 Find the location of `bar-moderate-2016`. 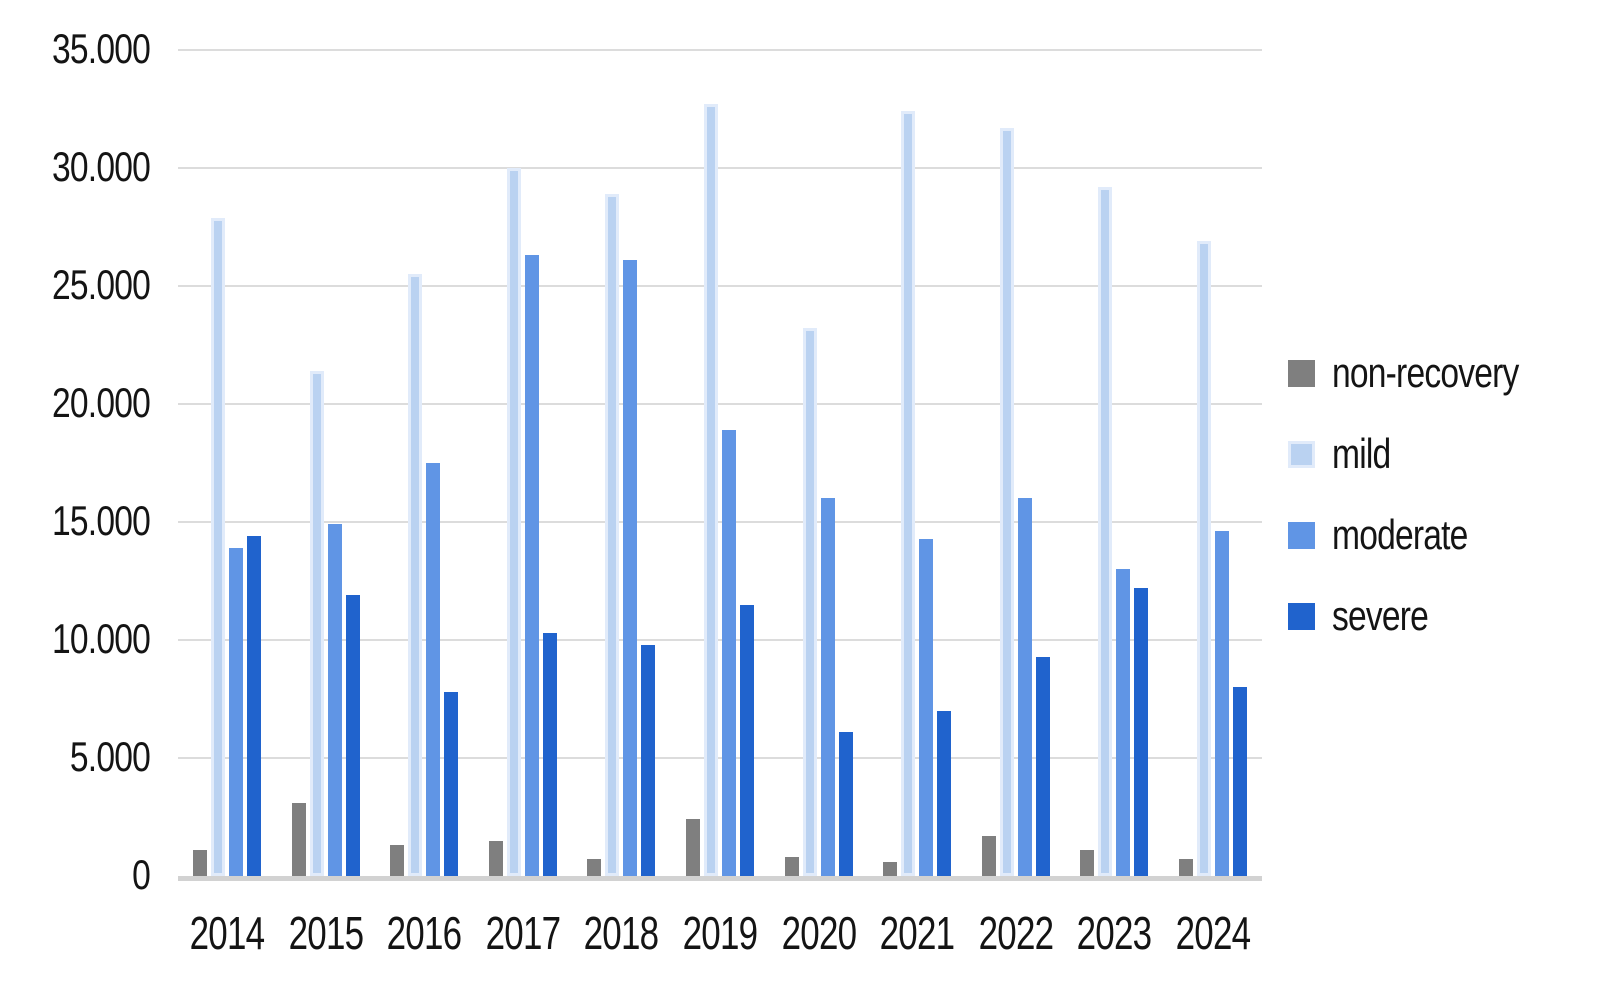

bar-moderate-2016 is located at coordinates (433, 669).